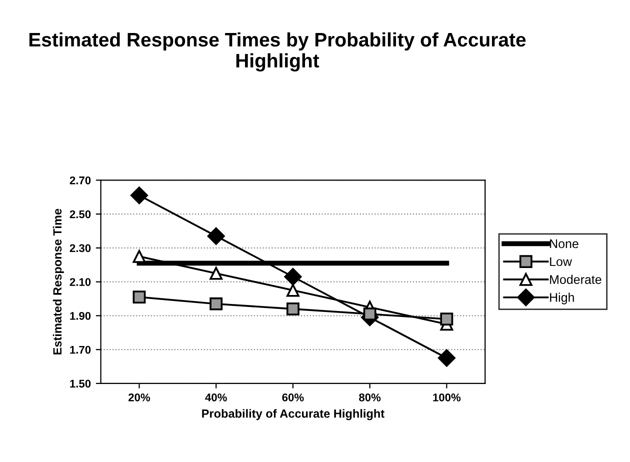 This screenshot has height=462, width=630. I want to click on y-axis-title: Estimated Response Time, so click(58, 281).